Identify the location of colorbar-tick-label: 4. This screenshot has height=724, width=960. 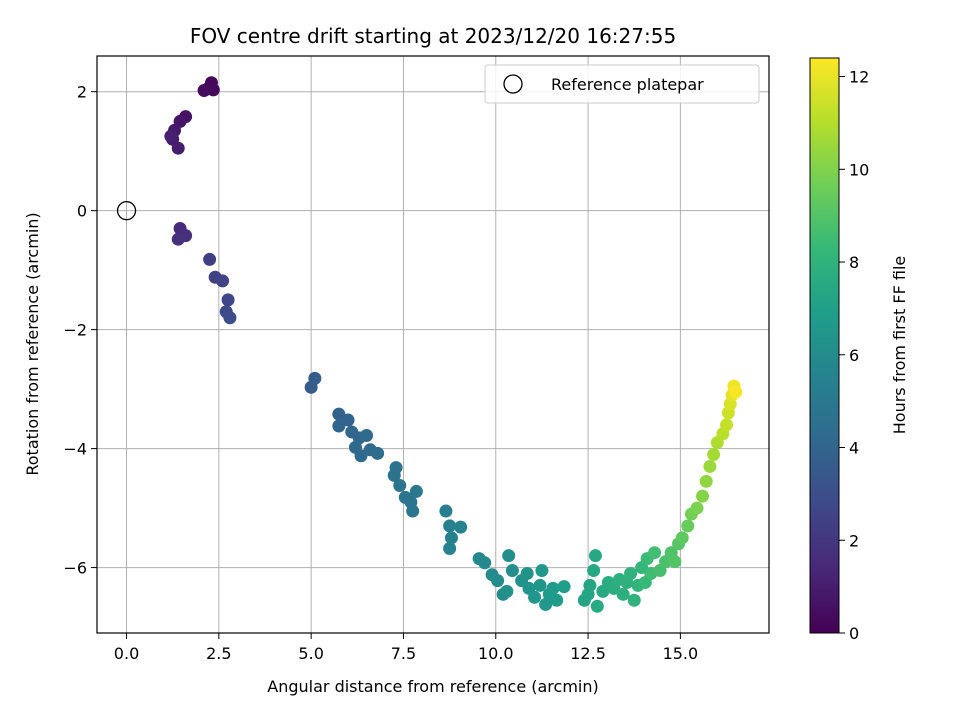
(854, 448).